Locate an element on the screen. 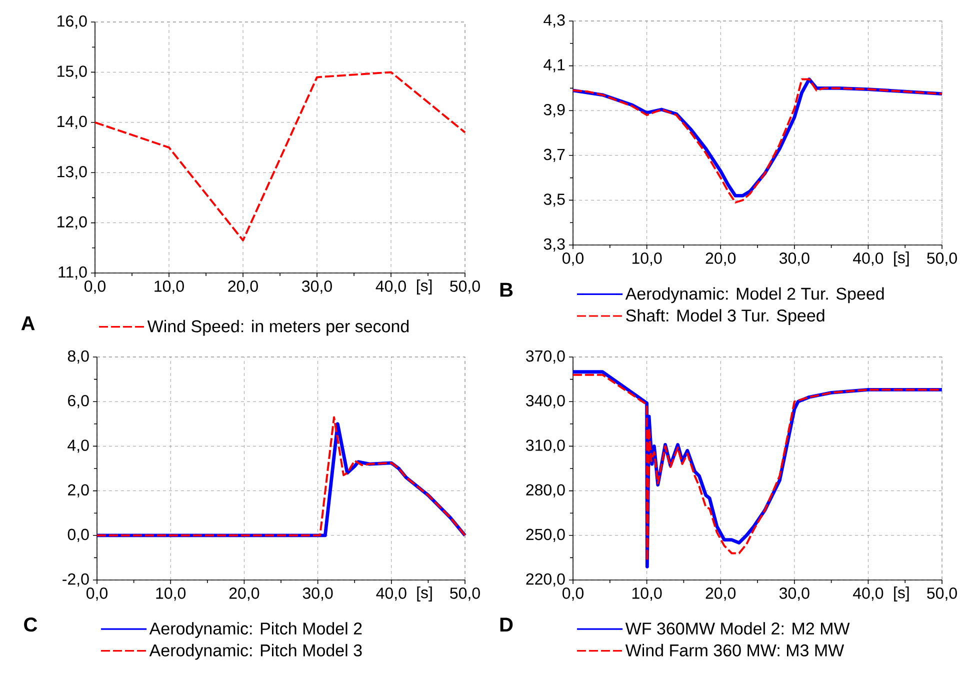 This screenshot has width=960, height=674. y-tick-label: 370,0 is located at coordinates (545, 357).